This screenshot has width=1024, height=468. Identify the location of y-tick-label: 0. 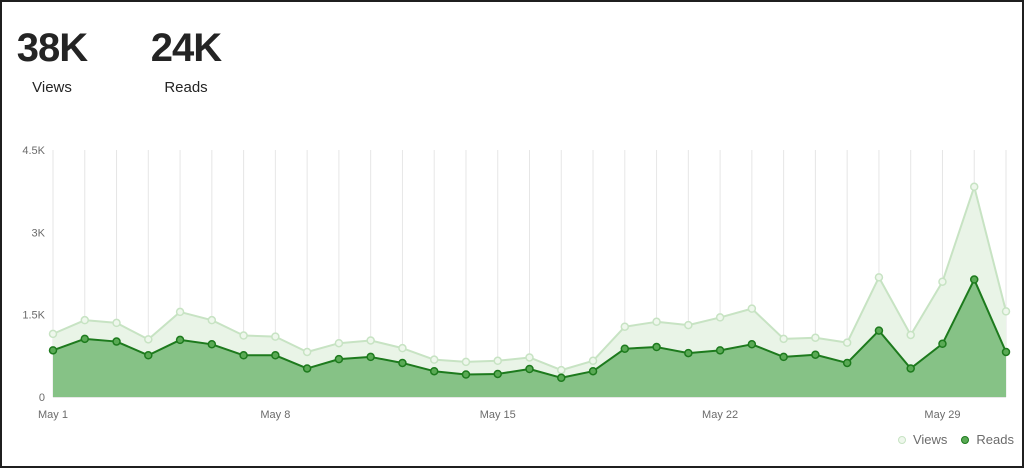
(42, 398).